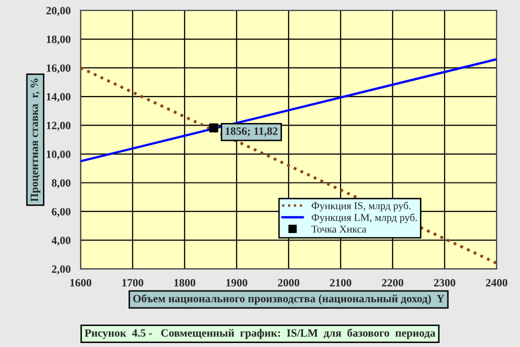 The image size is (520, 347). I want to click on x-tick-label: 2000, so click(289, 282).